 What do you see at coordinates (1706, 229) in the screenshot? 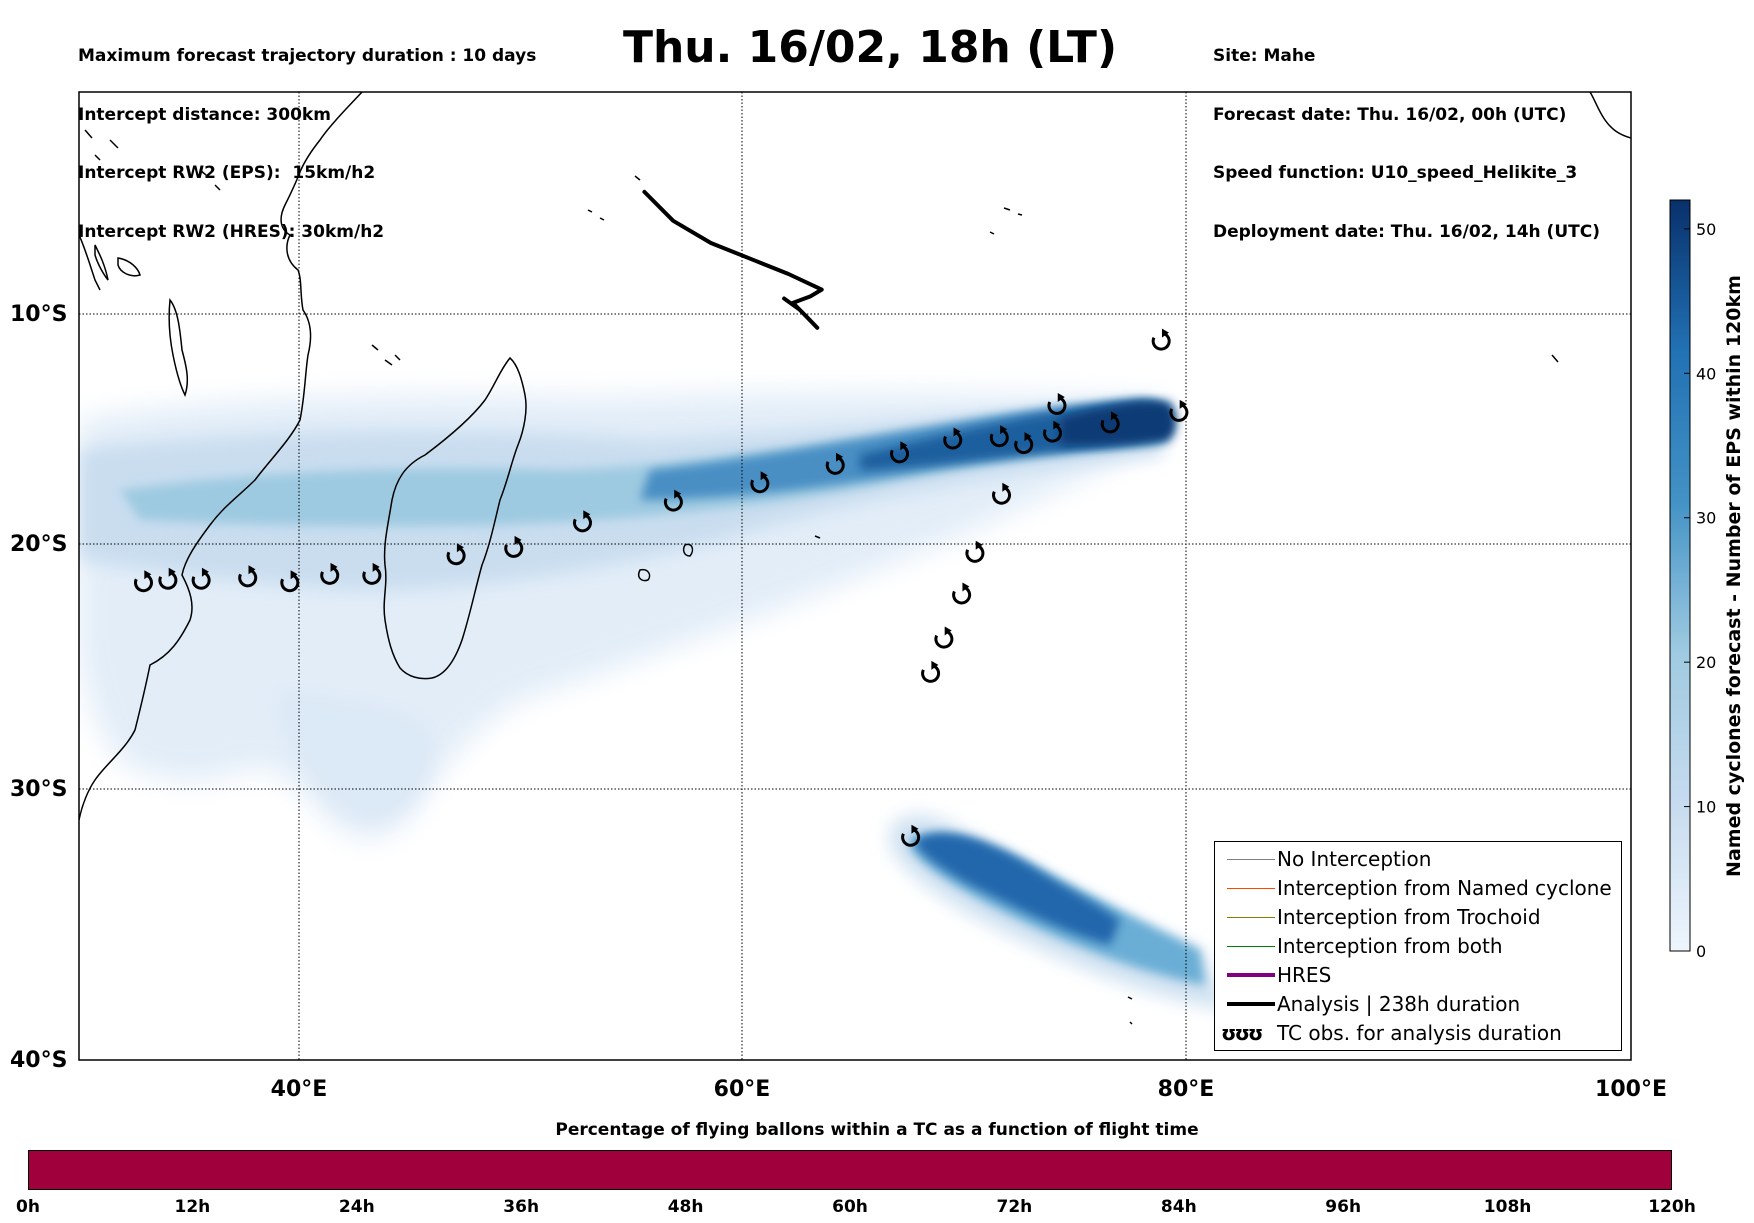
I see `colorbar-tick-label: 50` at bounding box center [1706, 229].